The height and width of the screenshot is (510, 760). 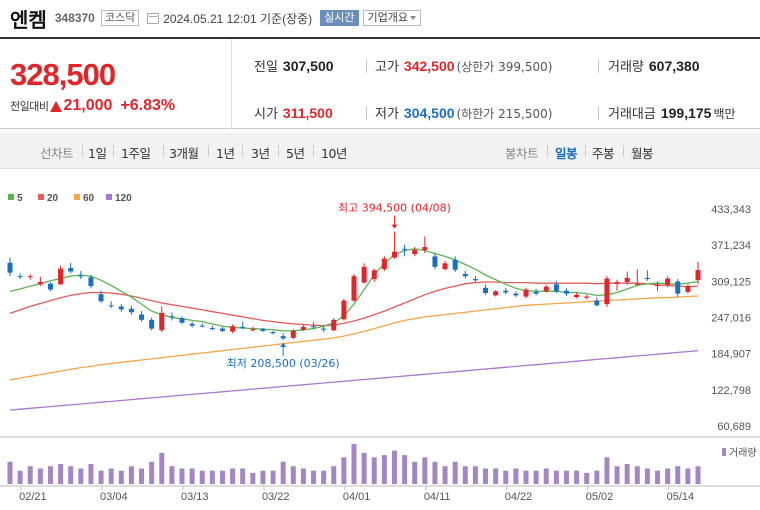 I want to click on stat-prev-close: 전일 307,500, so click(x=294, y=65).